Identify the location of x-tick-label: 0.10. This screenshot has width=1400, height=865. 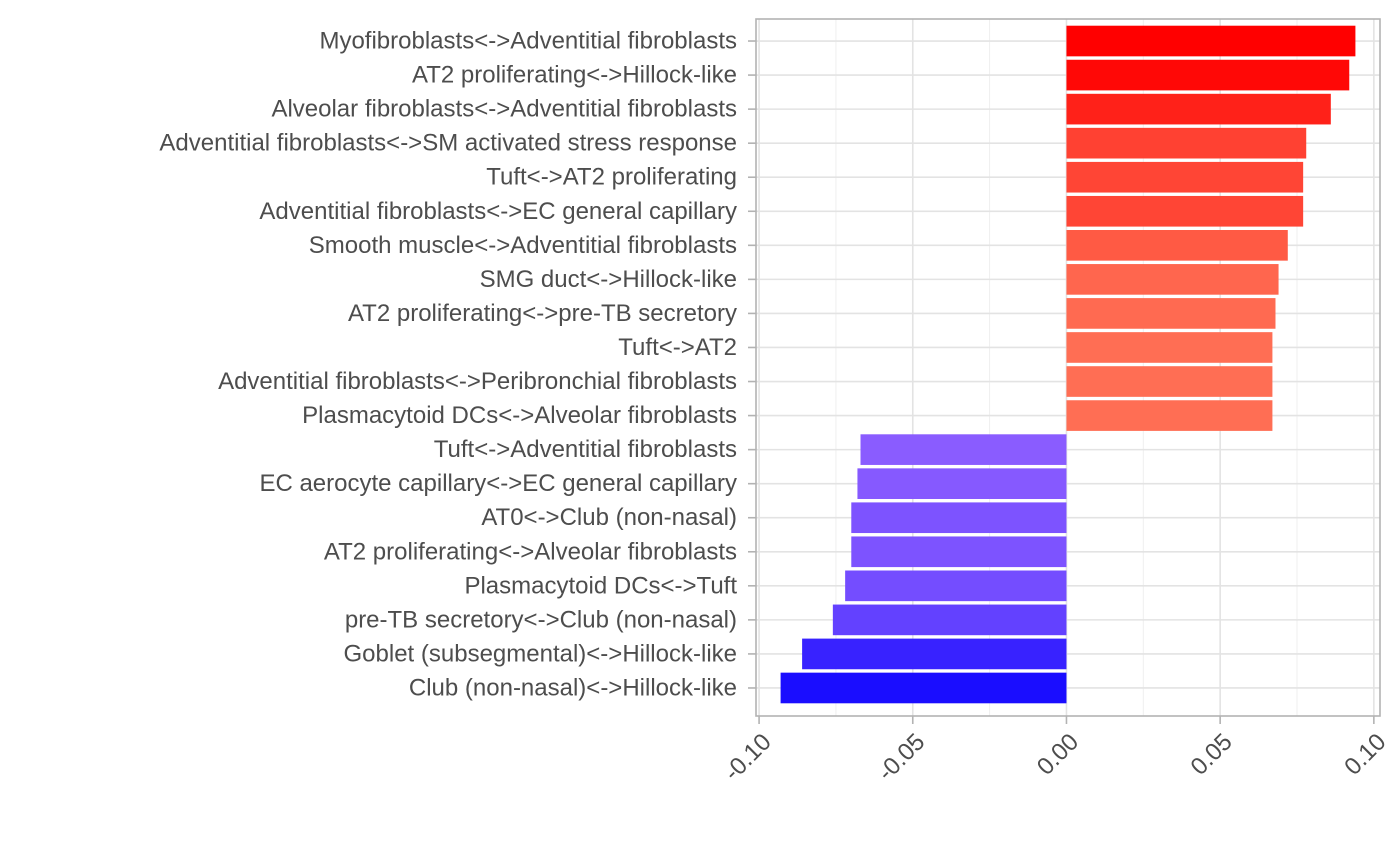
(1365, 754).